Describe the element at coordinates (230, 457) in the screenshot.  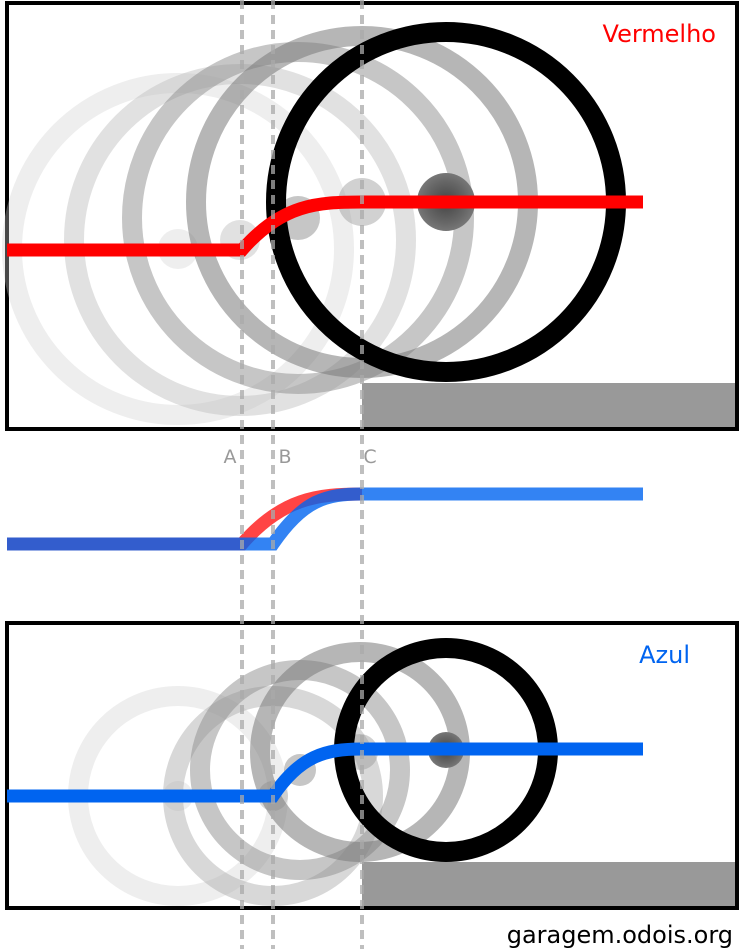
I see `marker-label-a: A` at that location.